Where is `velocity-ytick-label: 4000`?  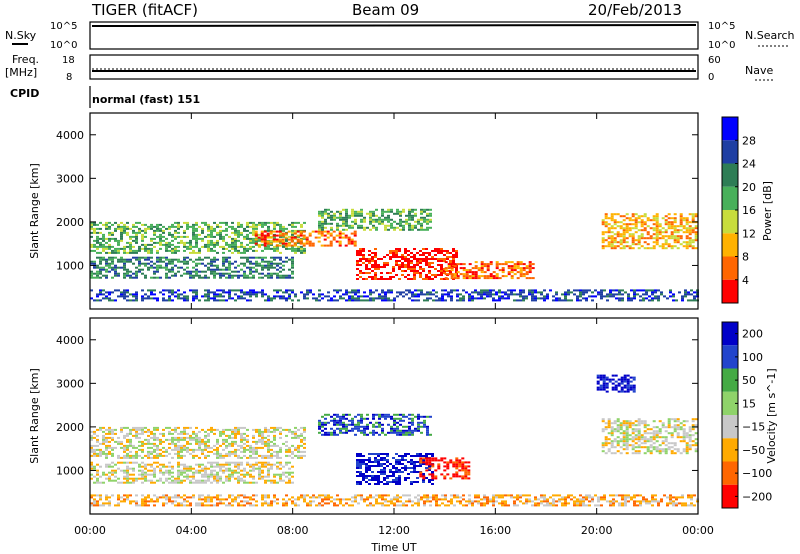
velocity-ytick-label: 4000 is located at coordinates (70, 340).